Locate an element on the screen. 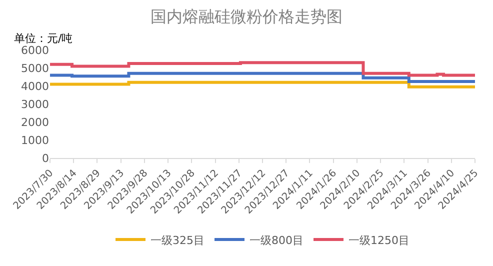 This screenshot has width=493, height=266. legend-label: 一级800目 is located at coordinates (277, 240).